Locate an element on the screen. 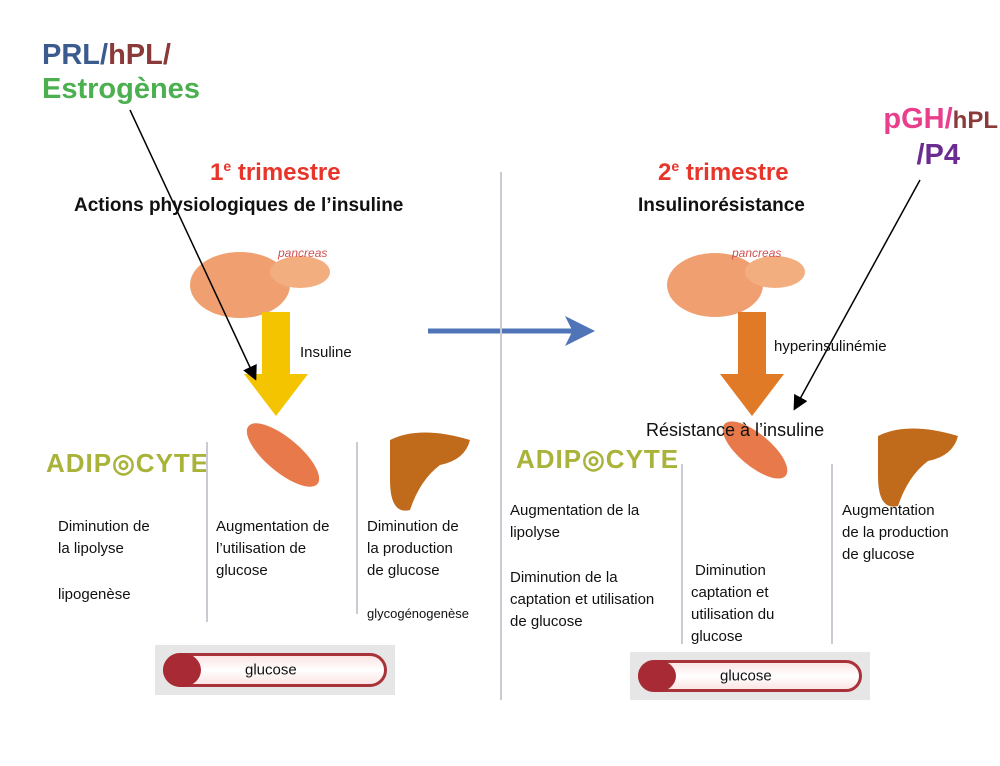  hormones-right: pGH/hPL /P4 is located at coordinates (933, 137).